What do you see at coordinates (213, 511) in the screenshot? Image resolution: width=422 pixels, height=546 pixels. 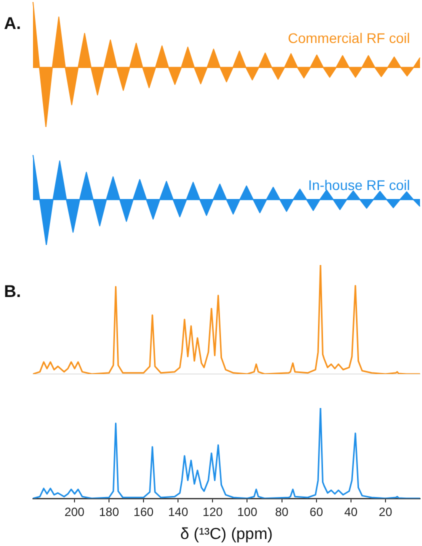 I see `x-tick-label: 120` at bounding box center [213, 511].